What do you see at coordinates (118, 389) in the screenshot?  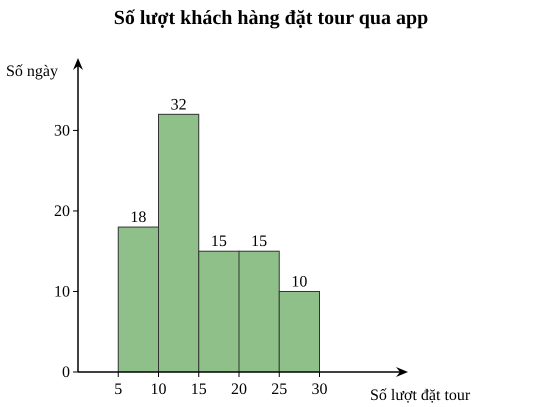 I see `x-tick-label: 5` at bounding box center [118, 389].